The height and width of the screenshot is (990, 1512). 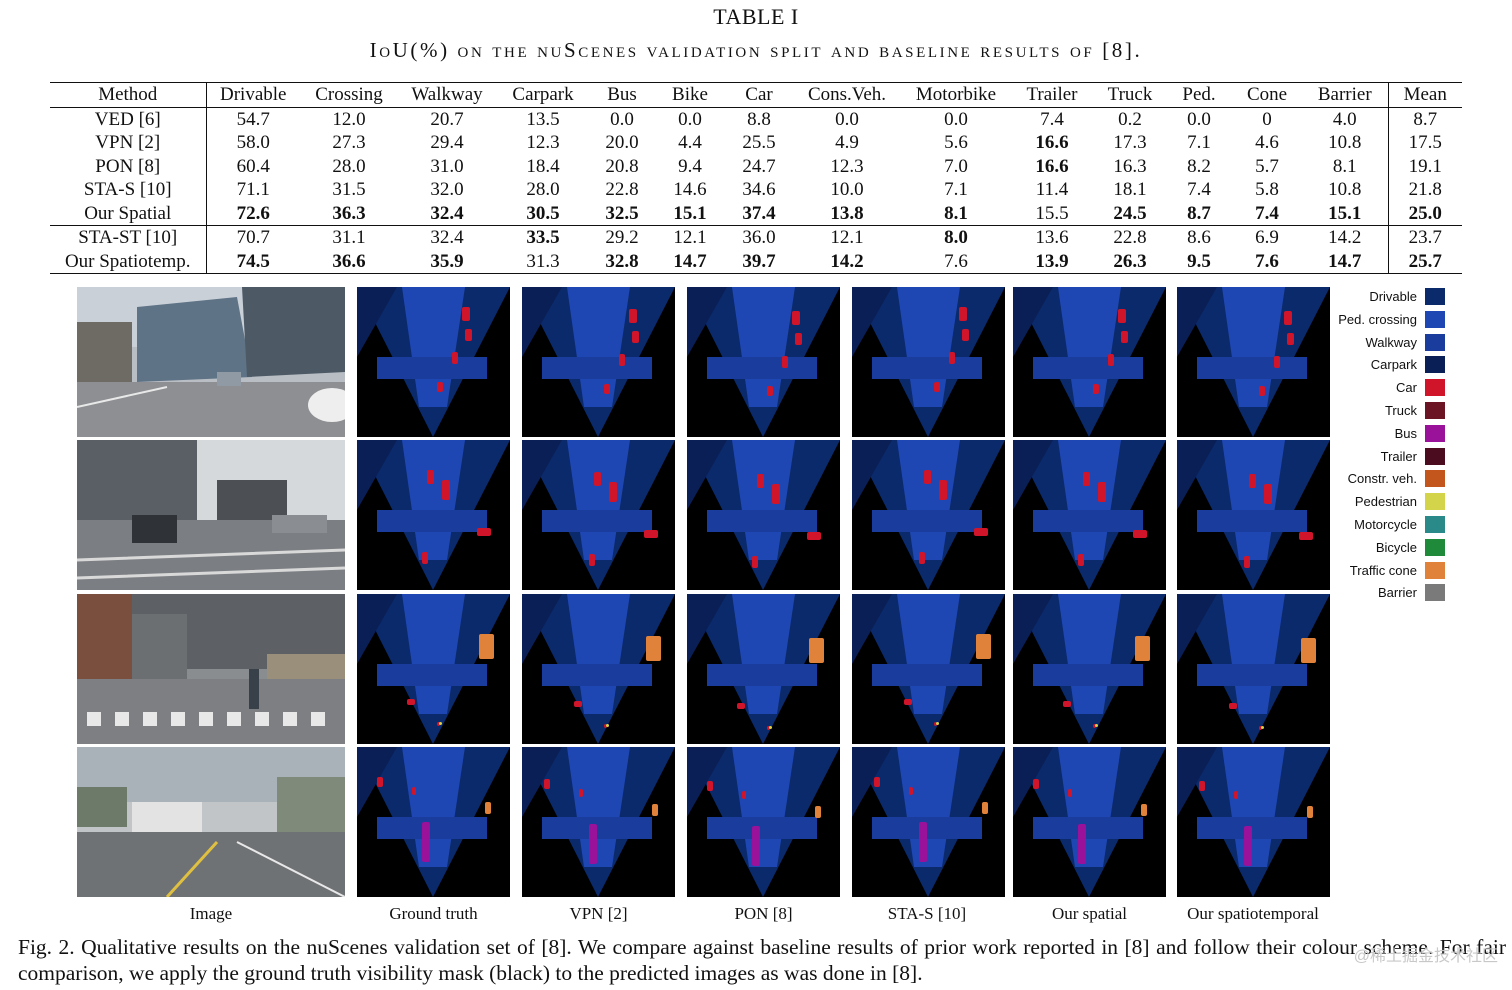 What do you see at coordinates (253, 261) in the screenshot?
I see `value-cell: 74.5` at bounding box center [253, 261].